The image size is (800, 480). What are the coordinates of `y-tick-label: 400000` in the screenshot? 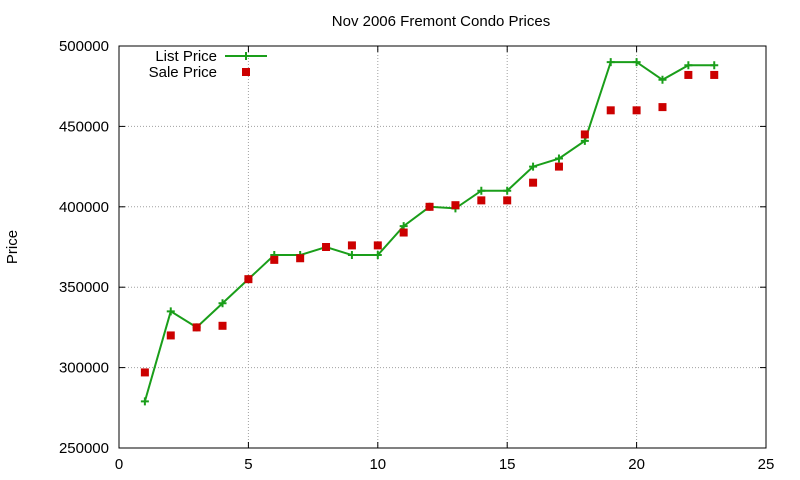 It's located at (84, 207).